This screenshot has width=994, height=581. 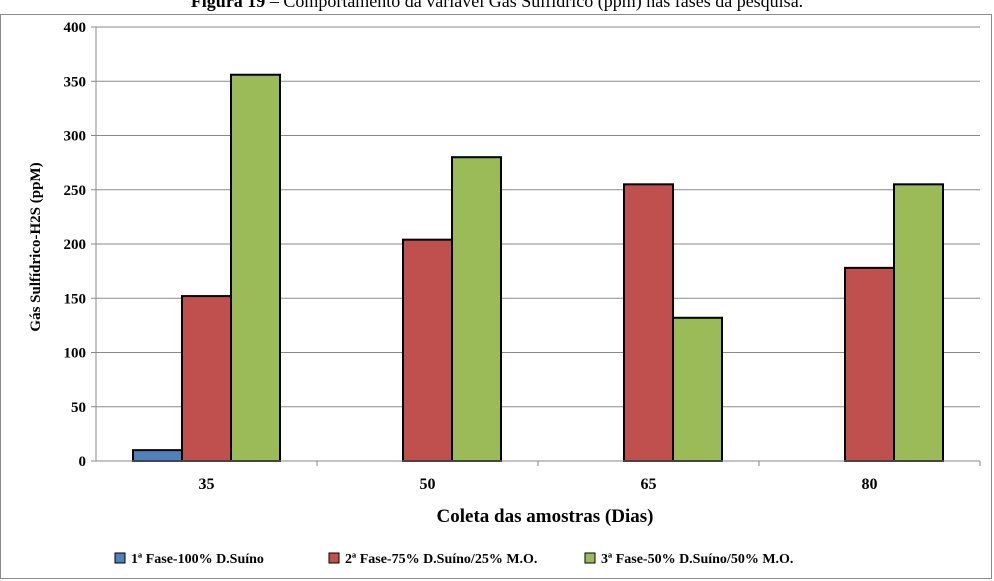 I want to click on y-tick-label: 0, so click(x=83, y=462).